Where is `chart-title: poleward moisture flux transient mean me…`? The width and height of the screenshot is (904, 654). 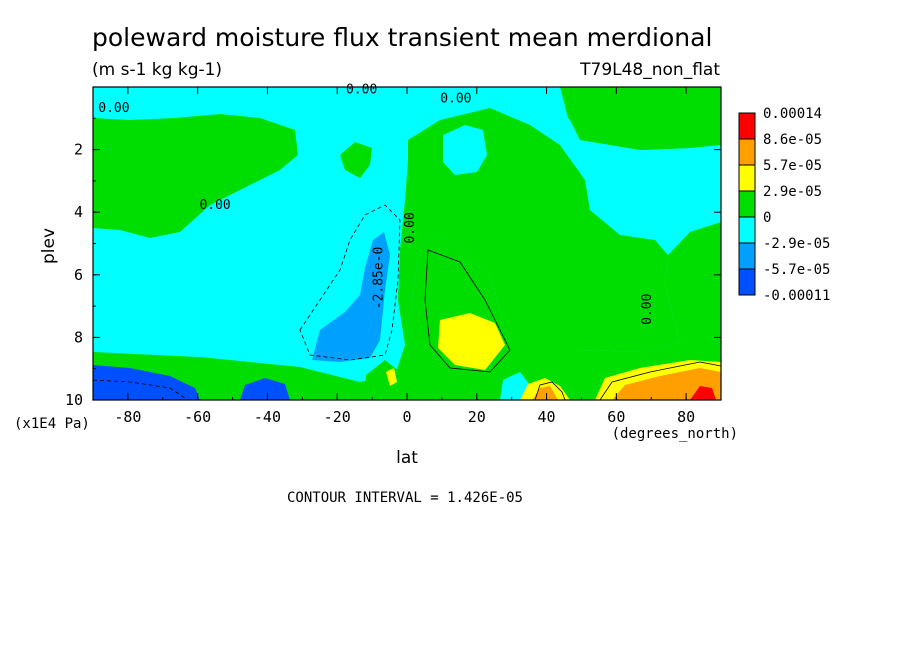
chart-title: poleward moisture flux transient mean me… is located at coordinates (402, 37).